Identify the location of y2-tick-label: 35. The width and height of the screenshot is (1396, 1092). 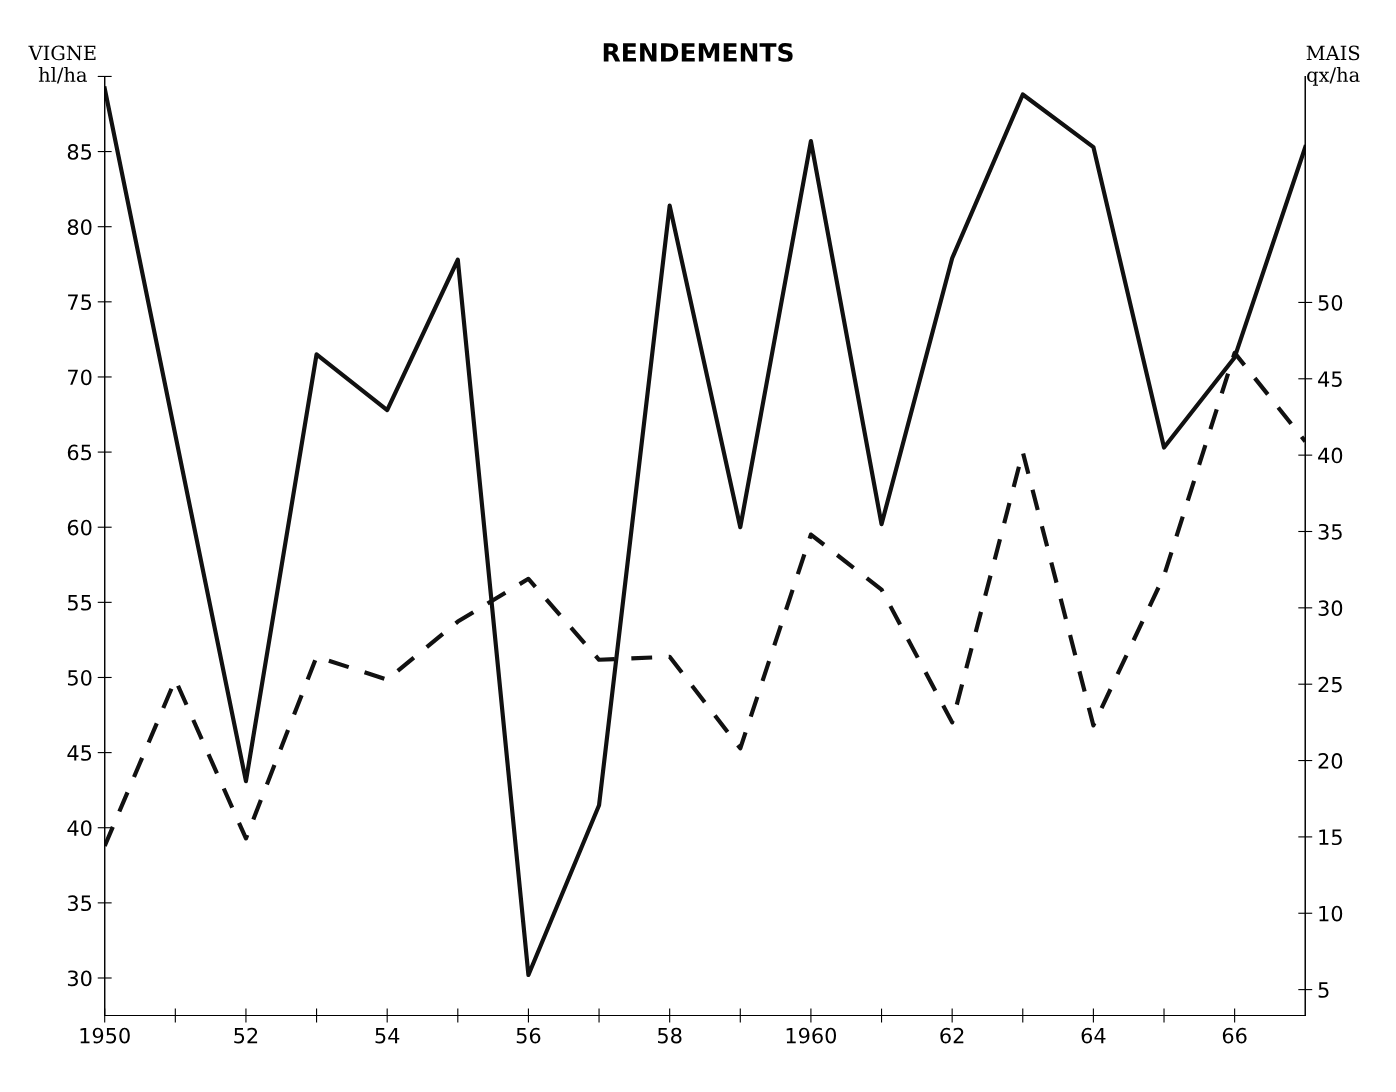
(1330, 531).